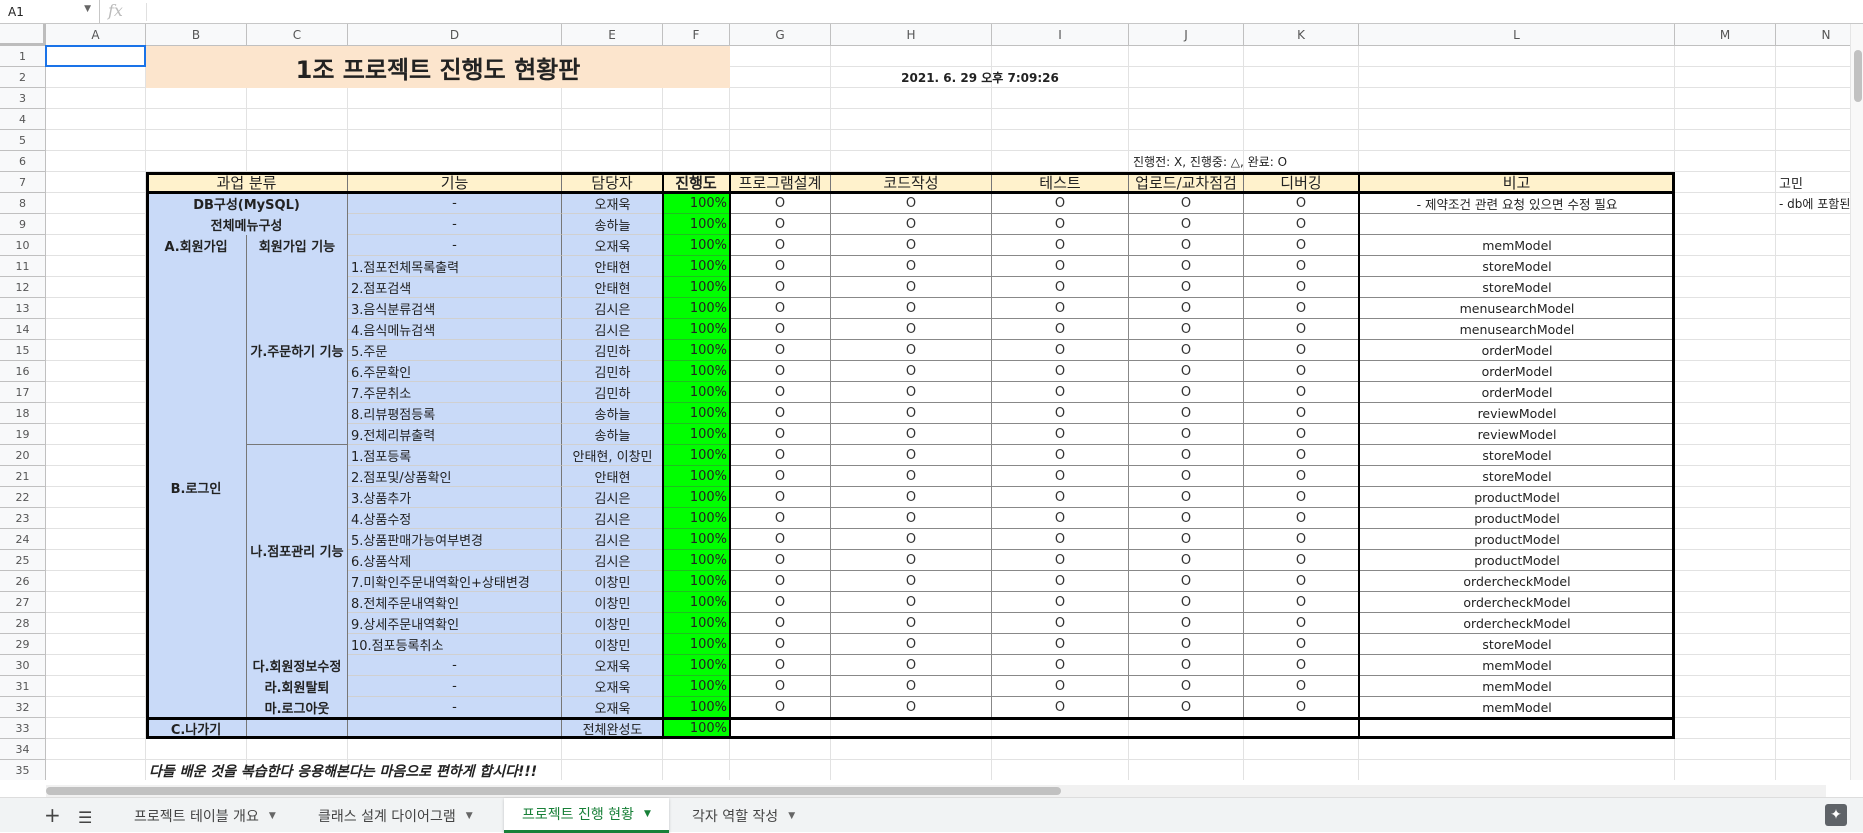 The width and height of the screenshot is (1863, 833). Describe the element at coordinates (1060, 35) in the screenshot. I see `column-header: I` at that location.